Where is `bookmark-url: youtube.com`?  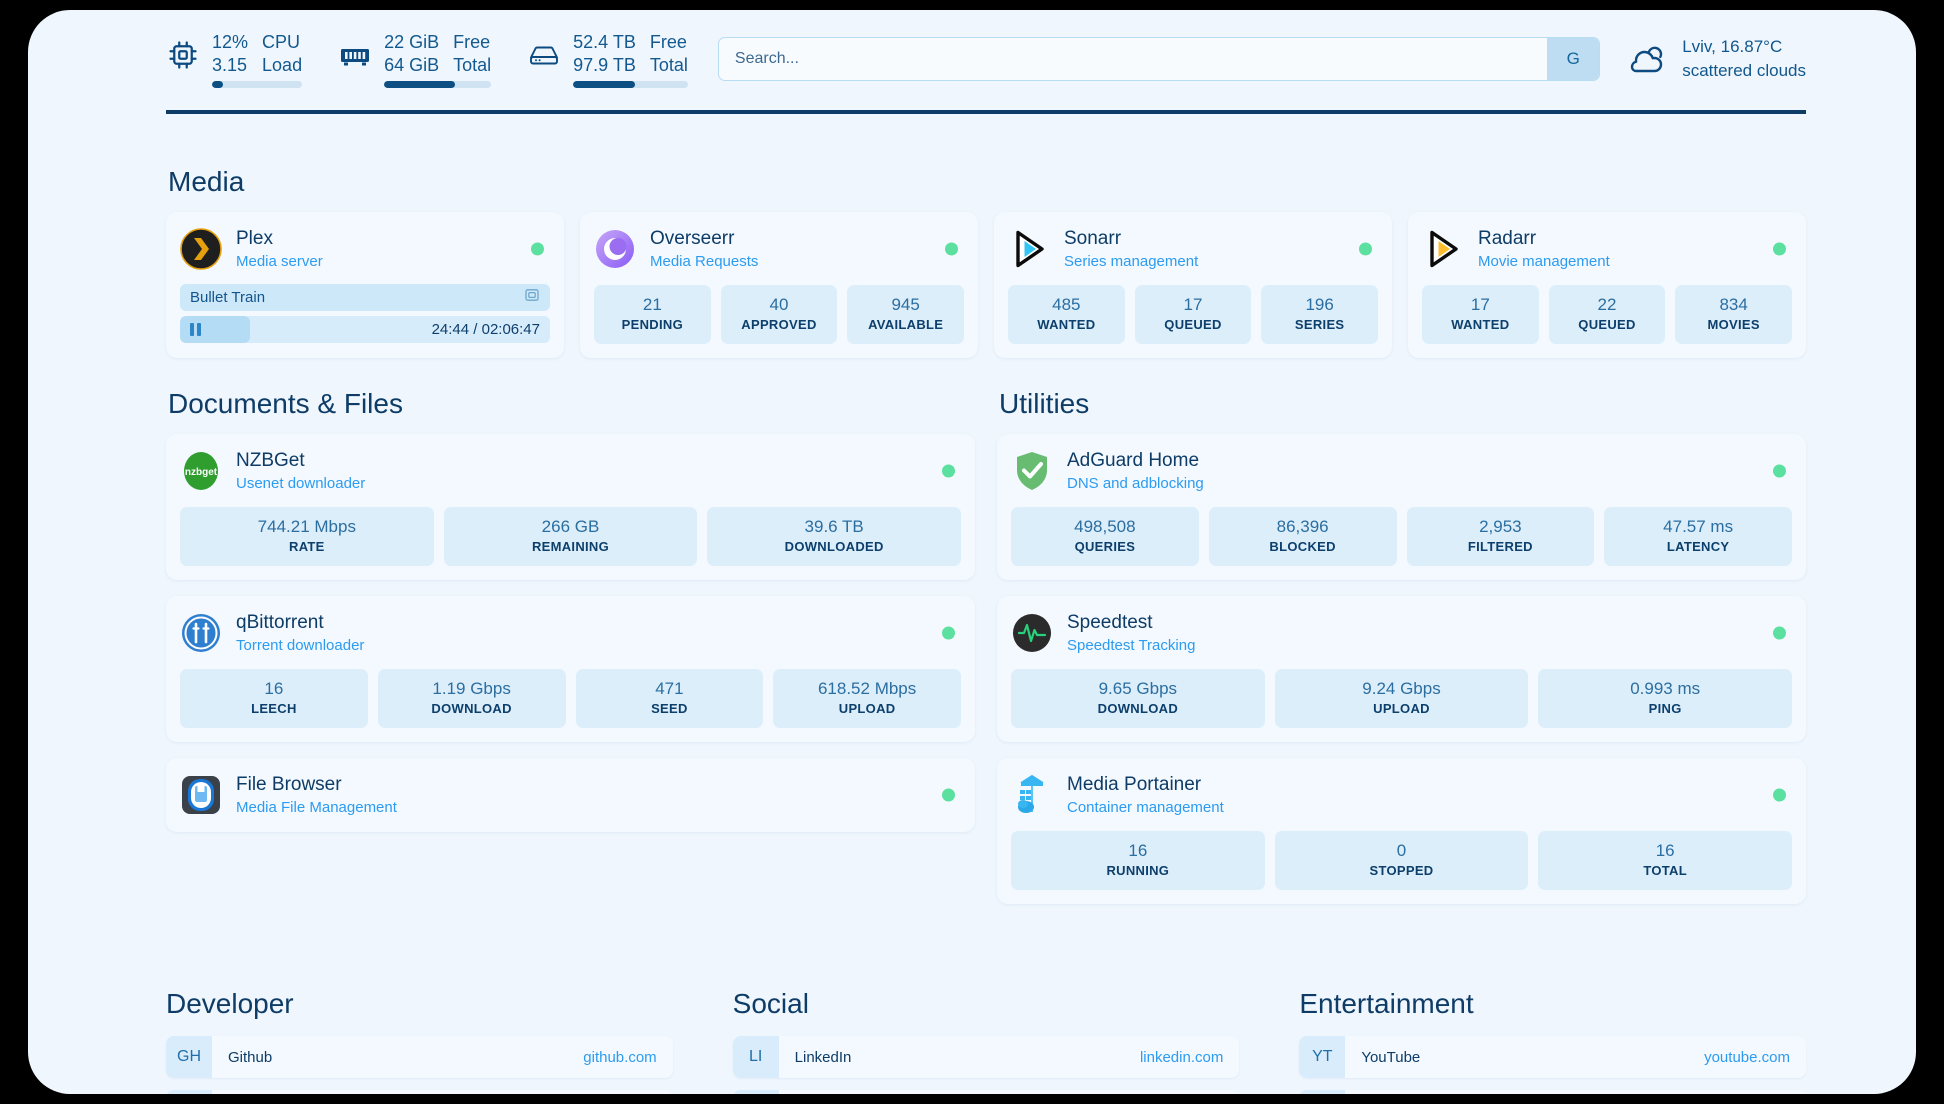
bookmark-url: youtube.com is located at coordinates (1747, 1057).